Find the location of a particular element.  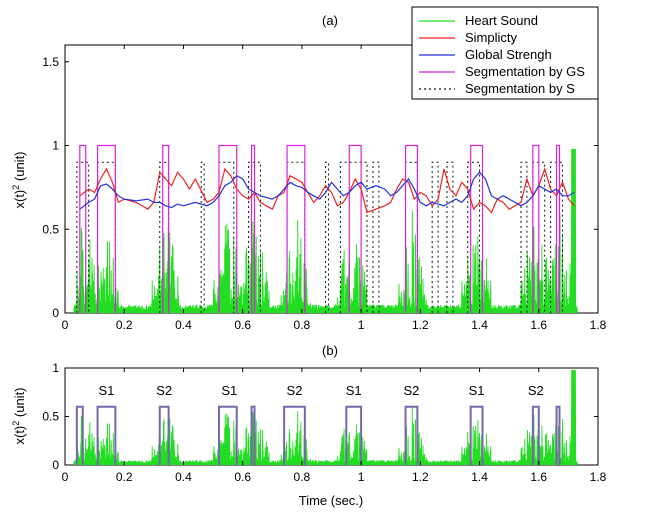

panel-b-x-axis-label: Time (sec.) is located at coordinates (331, 500).